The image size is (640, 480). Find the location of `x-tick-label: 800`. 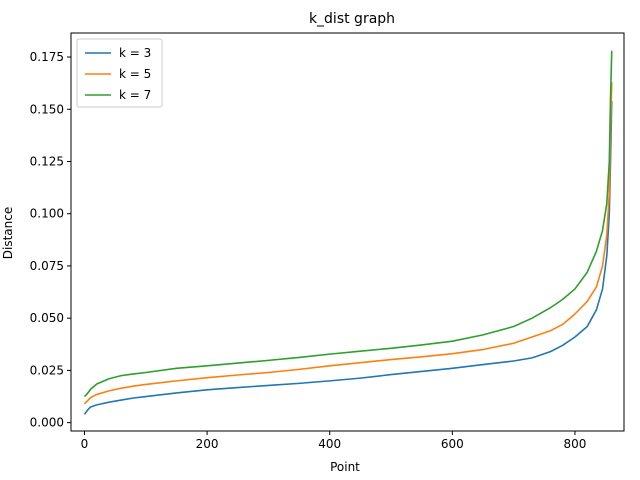

x-tick-label: 800 is located at coordinates (575, 444).